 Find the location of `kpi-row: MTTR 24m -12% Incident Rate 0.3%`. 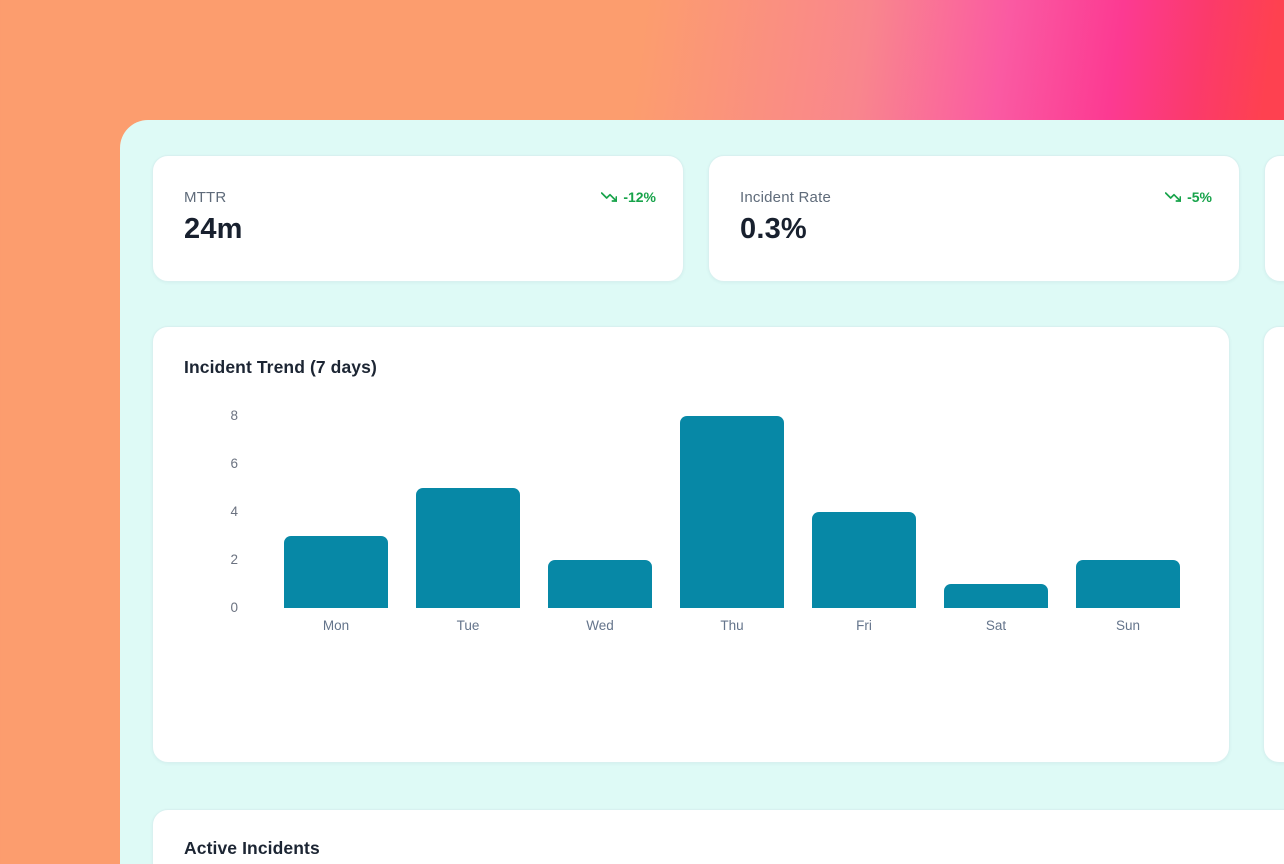

kpi-row: MTTR 24m -12% Incident Rate 0.3% is located at coordinates (718, 218).